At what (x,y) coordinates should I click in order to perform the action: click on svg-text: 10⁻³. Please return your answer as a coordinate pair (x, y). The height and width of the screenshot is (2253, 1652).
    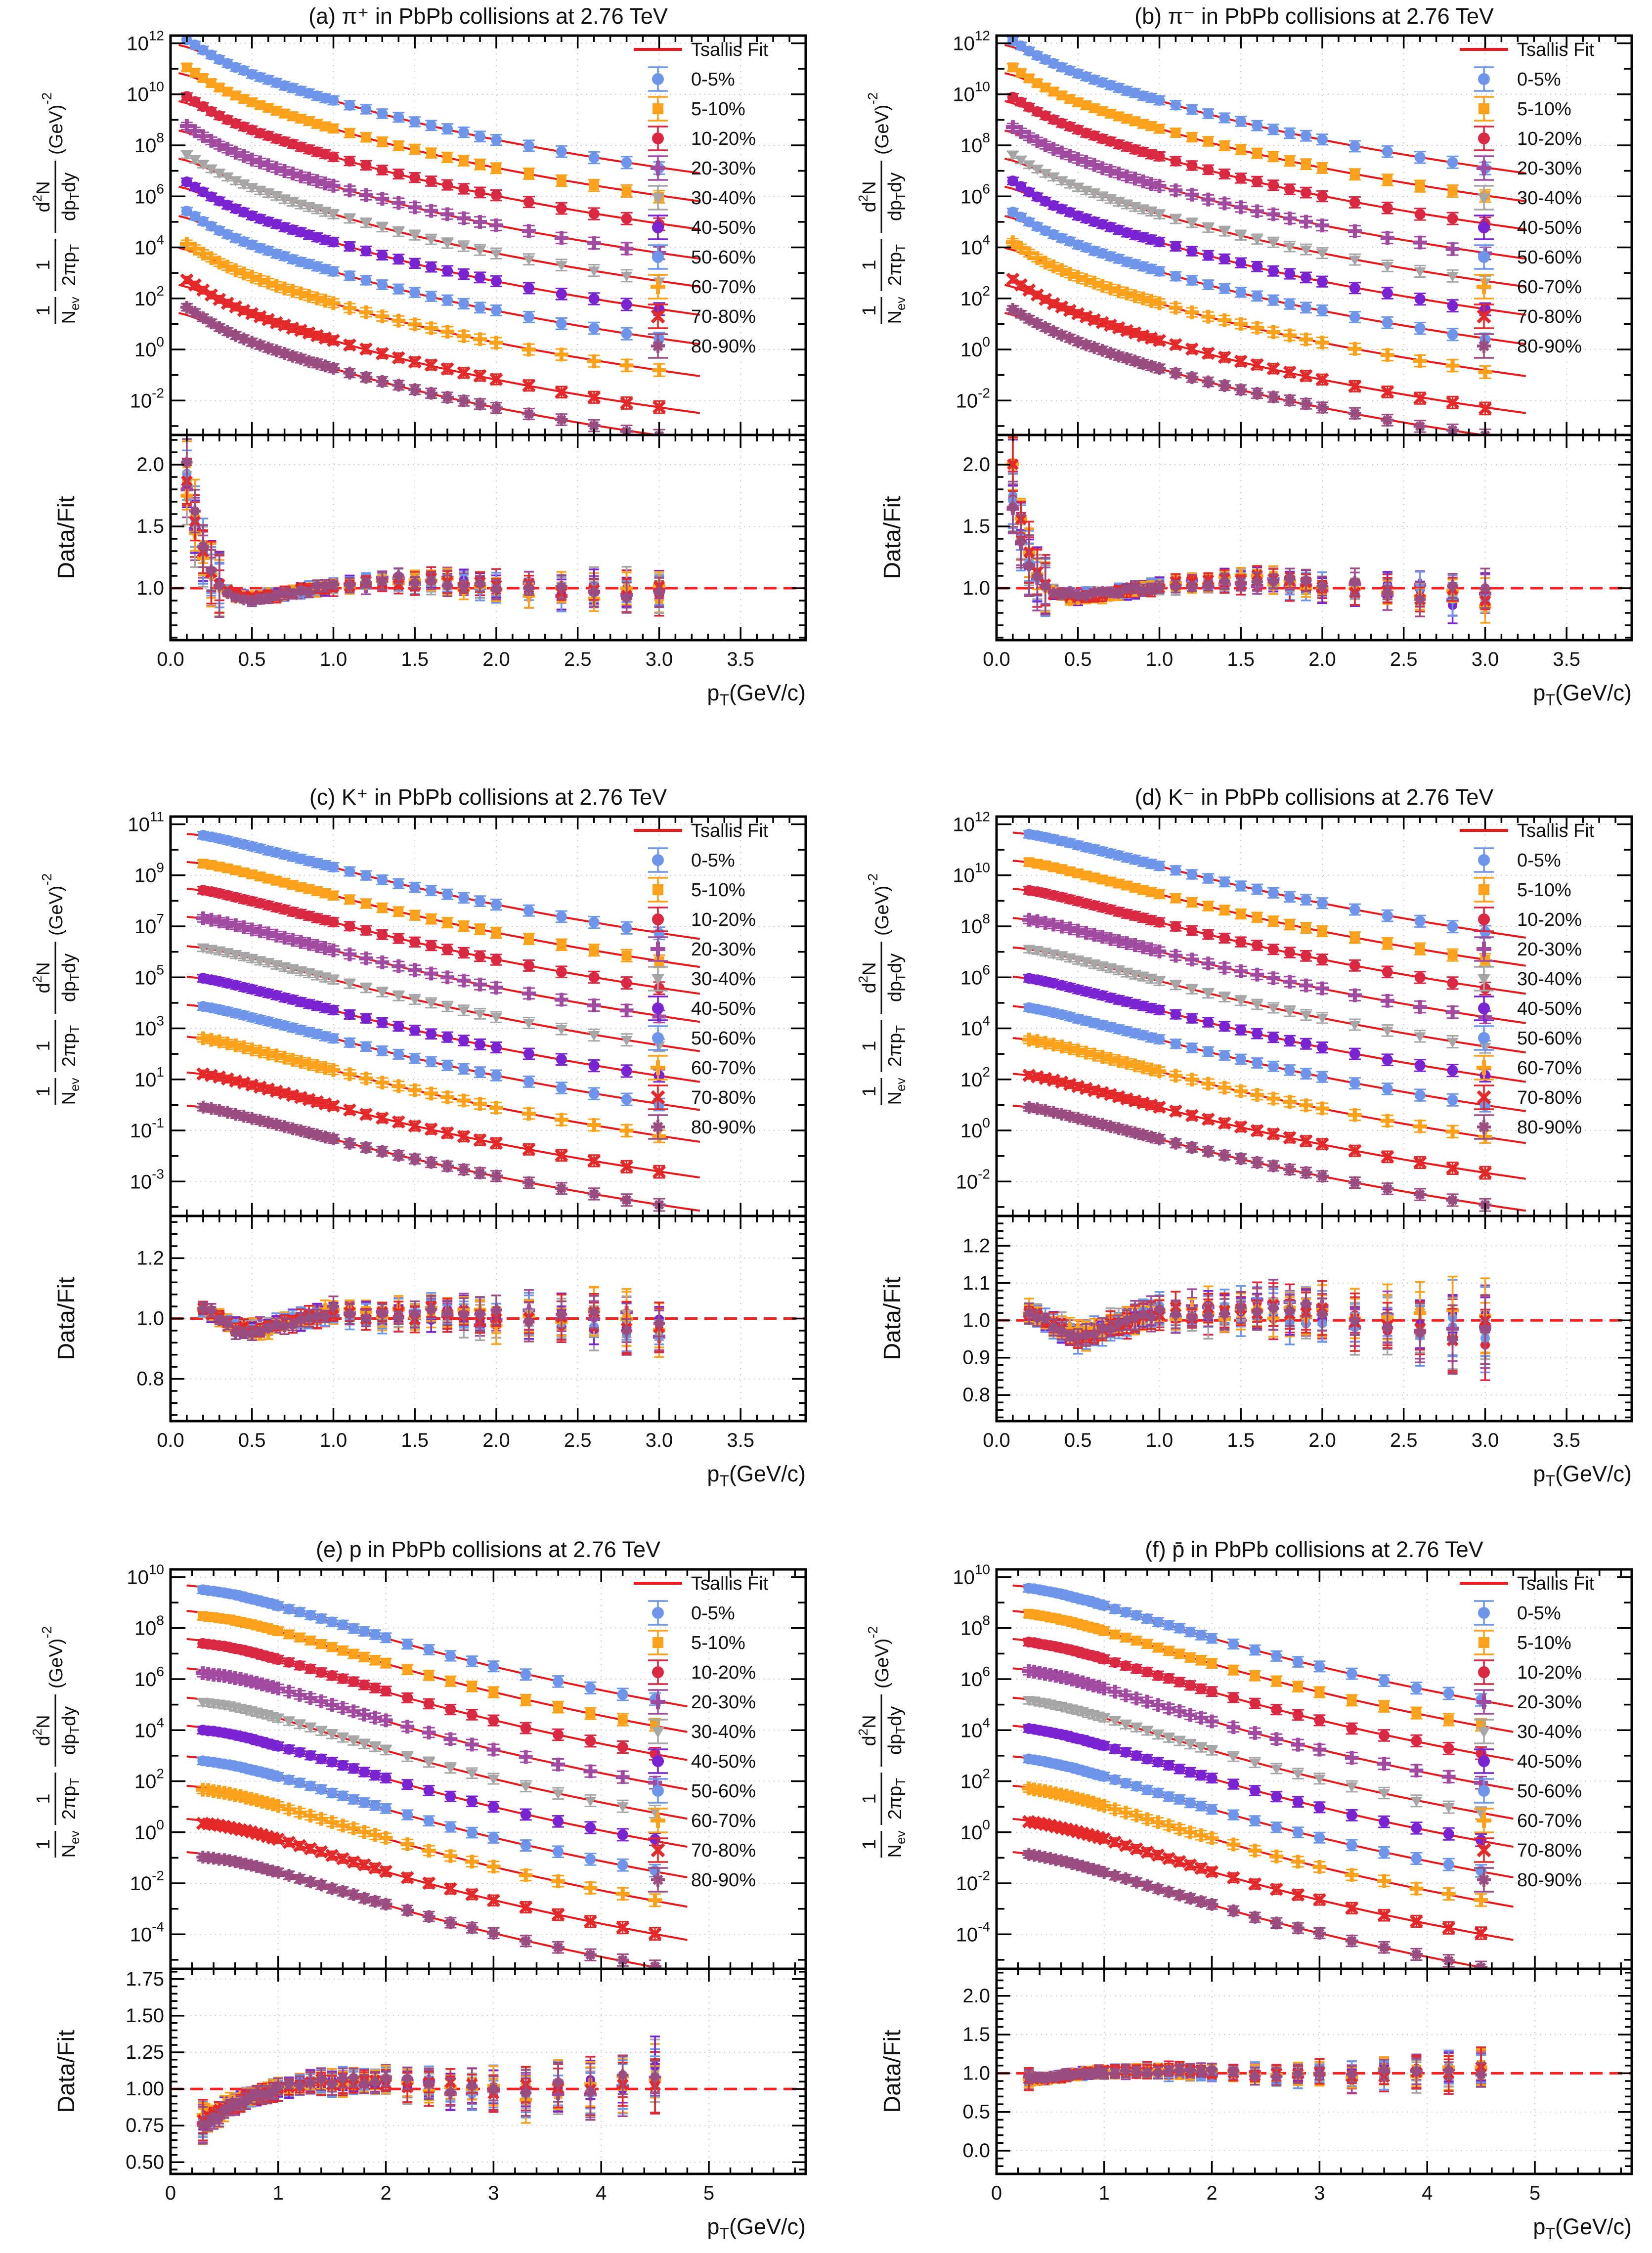
    Looking at the image, I should click on (147, 1179).